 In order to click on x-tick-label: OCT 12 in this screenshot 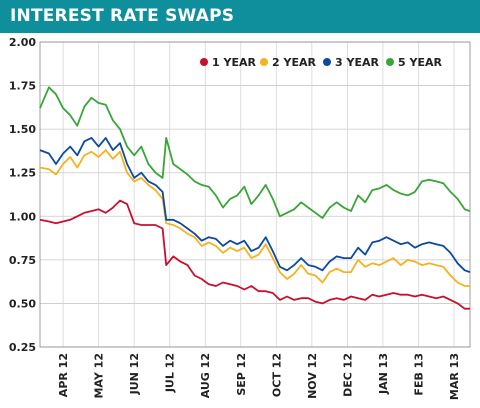, I will do `click(276, 375)`.